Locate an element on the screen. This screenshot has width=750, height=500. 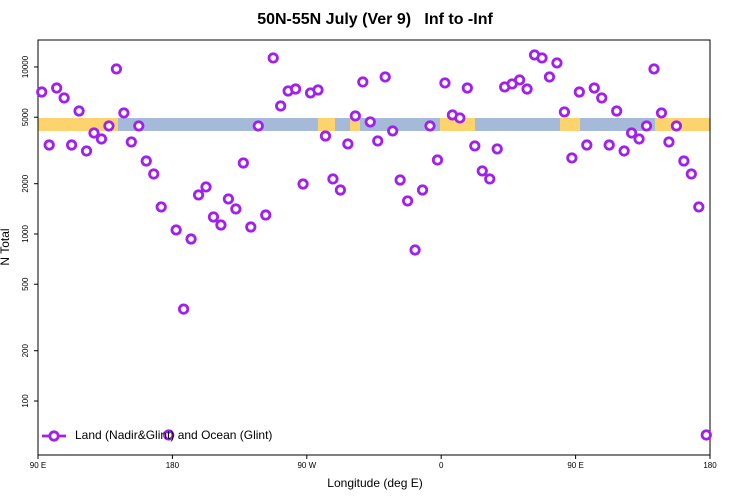
x-axis-label: Longitude (deg E) is located at coordinates (374, 483).